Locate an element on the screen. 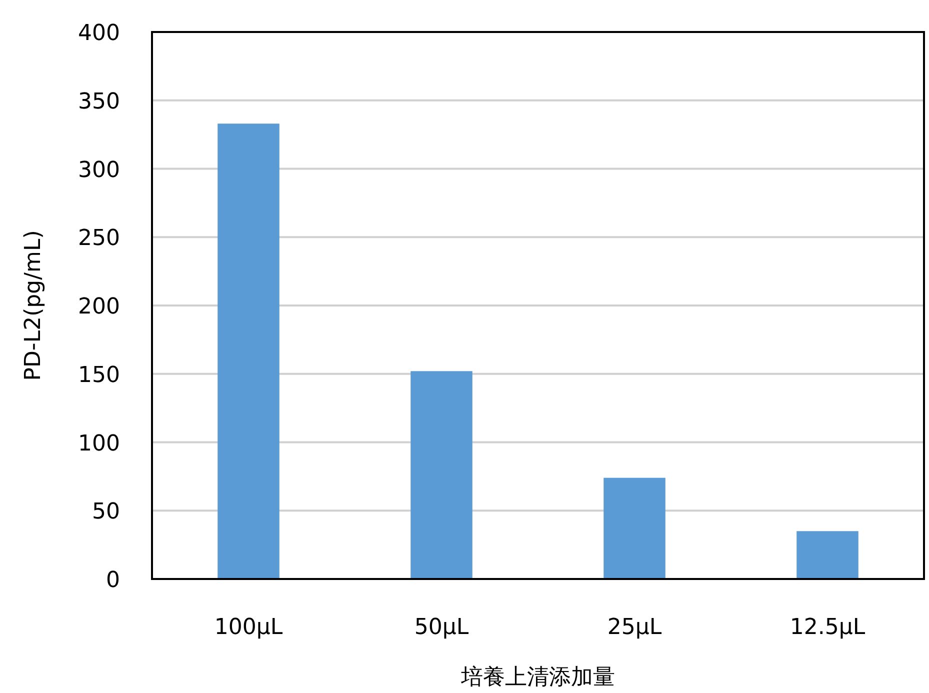  y-tick-label: 200 is located at coordinates (99, 307).